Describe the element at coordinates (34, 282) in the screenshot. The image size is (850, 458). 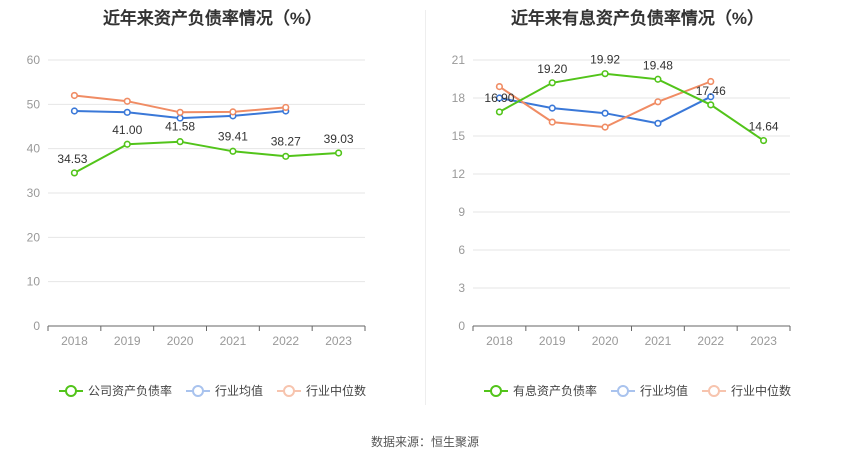
I see `y-tick-label: 10` at that location.